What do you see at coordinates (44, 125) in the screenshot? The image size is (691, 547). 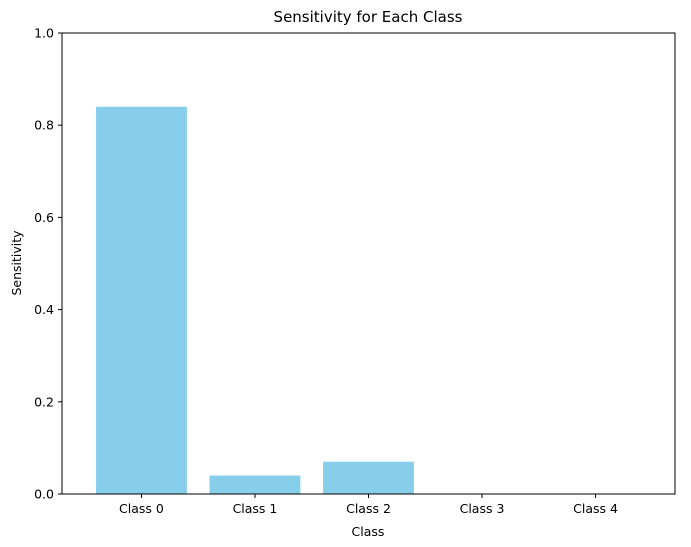 I see `y-tick-label: 0.8` at bounding box center [44, 125].